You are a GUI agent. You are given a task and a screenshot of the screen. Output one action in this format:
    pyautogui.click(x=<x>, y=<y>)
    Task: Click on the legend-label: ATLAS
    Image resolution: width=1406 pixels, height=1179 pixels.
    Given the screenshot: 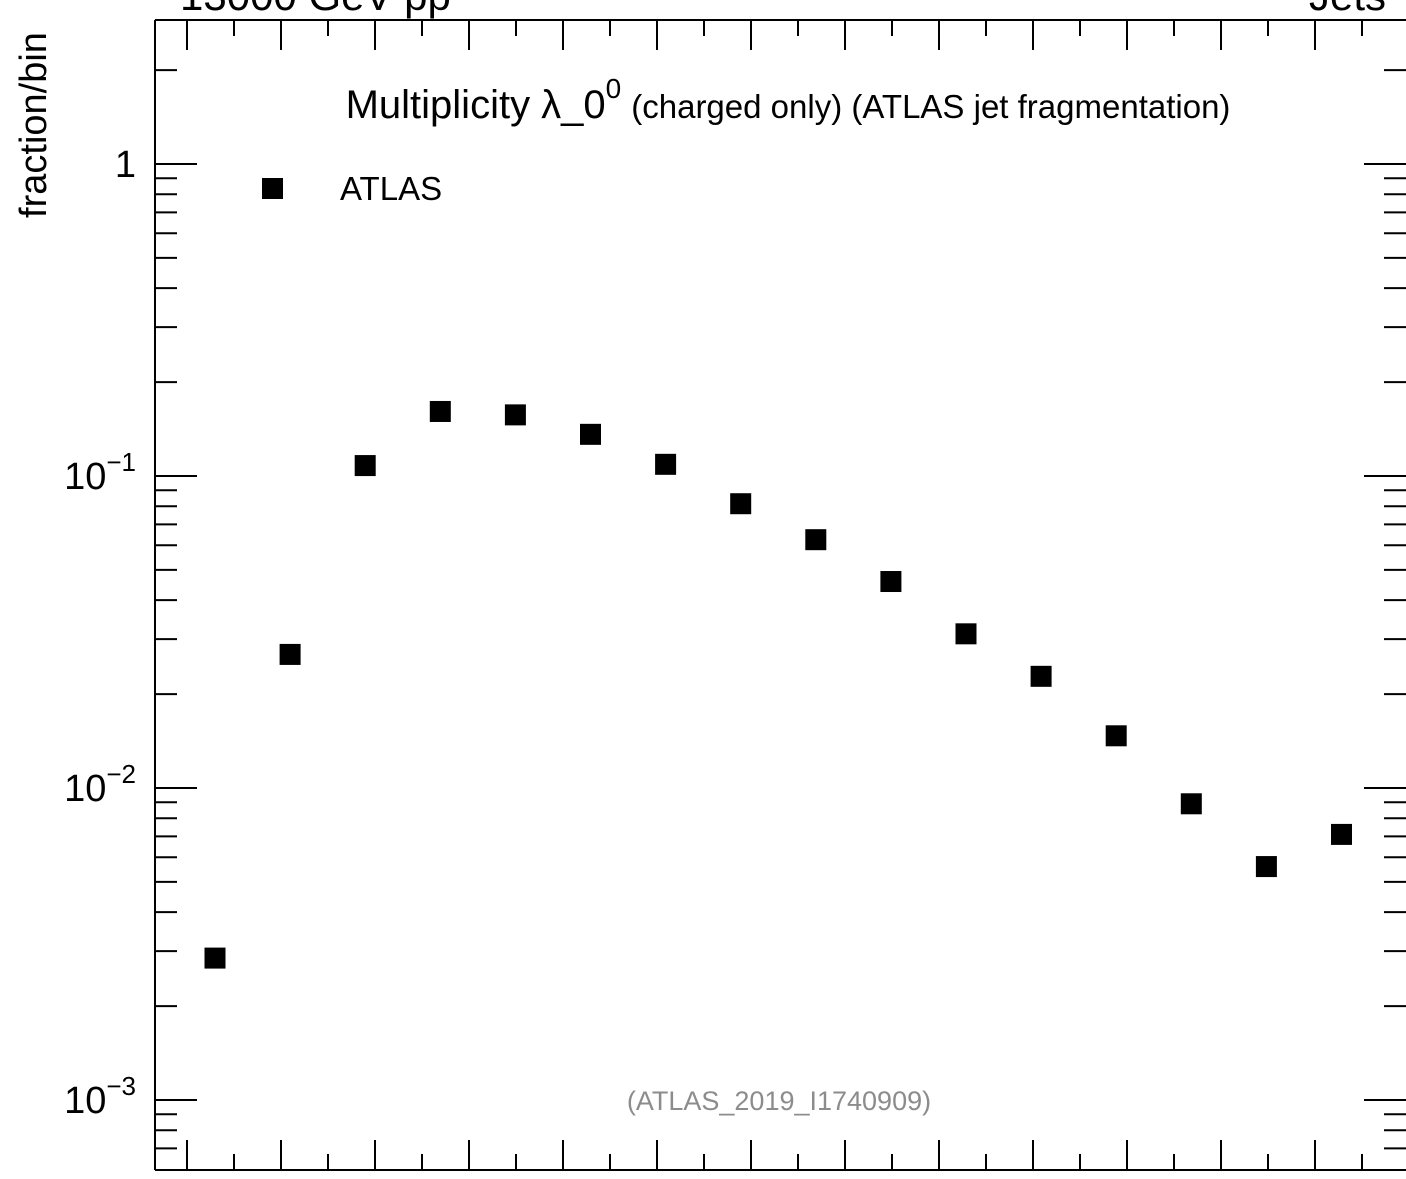 What is the action you would take?
    pyautogui.click(x=391, y=188)
    